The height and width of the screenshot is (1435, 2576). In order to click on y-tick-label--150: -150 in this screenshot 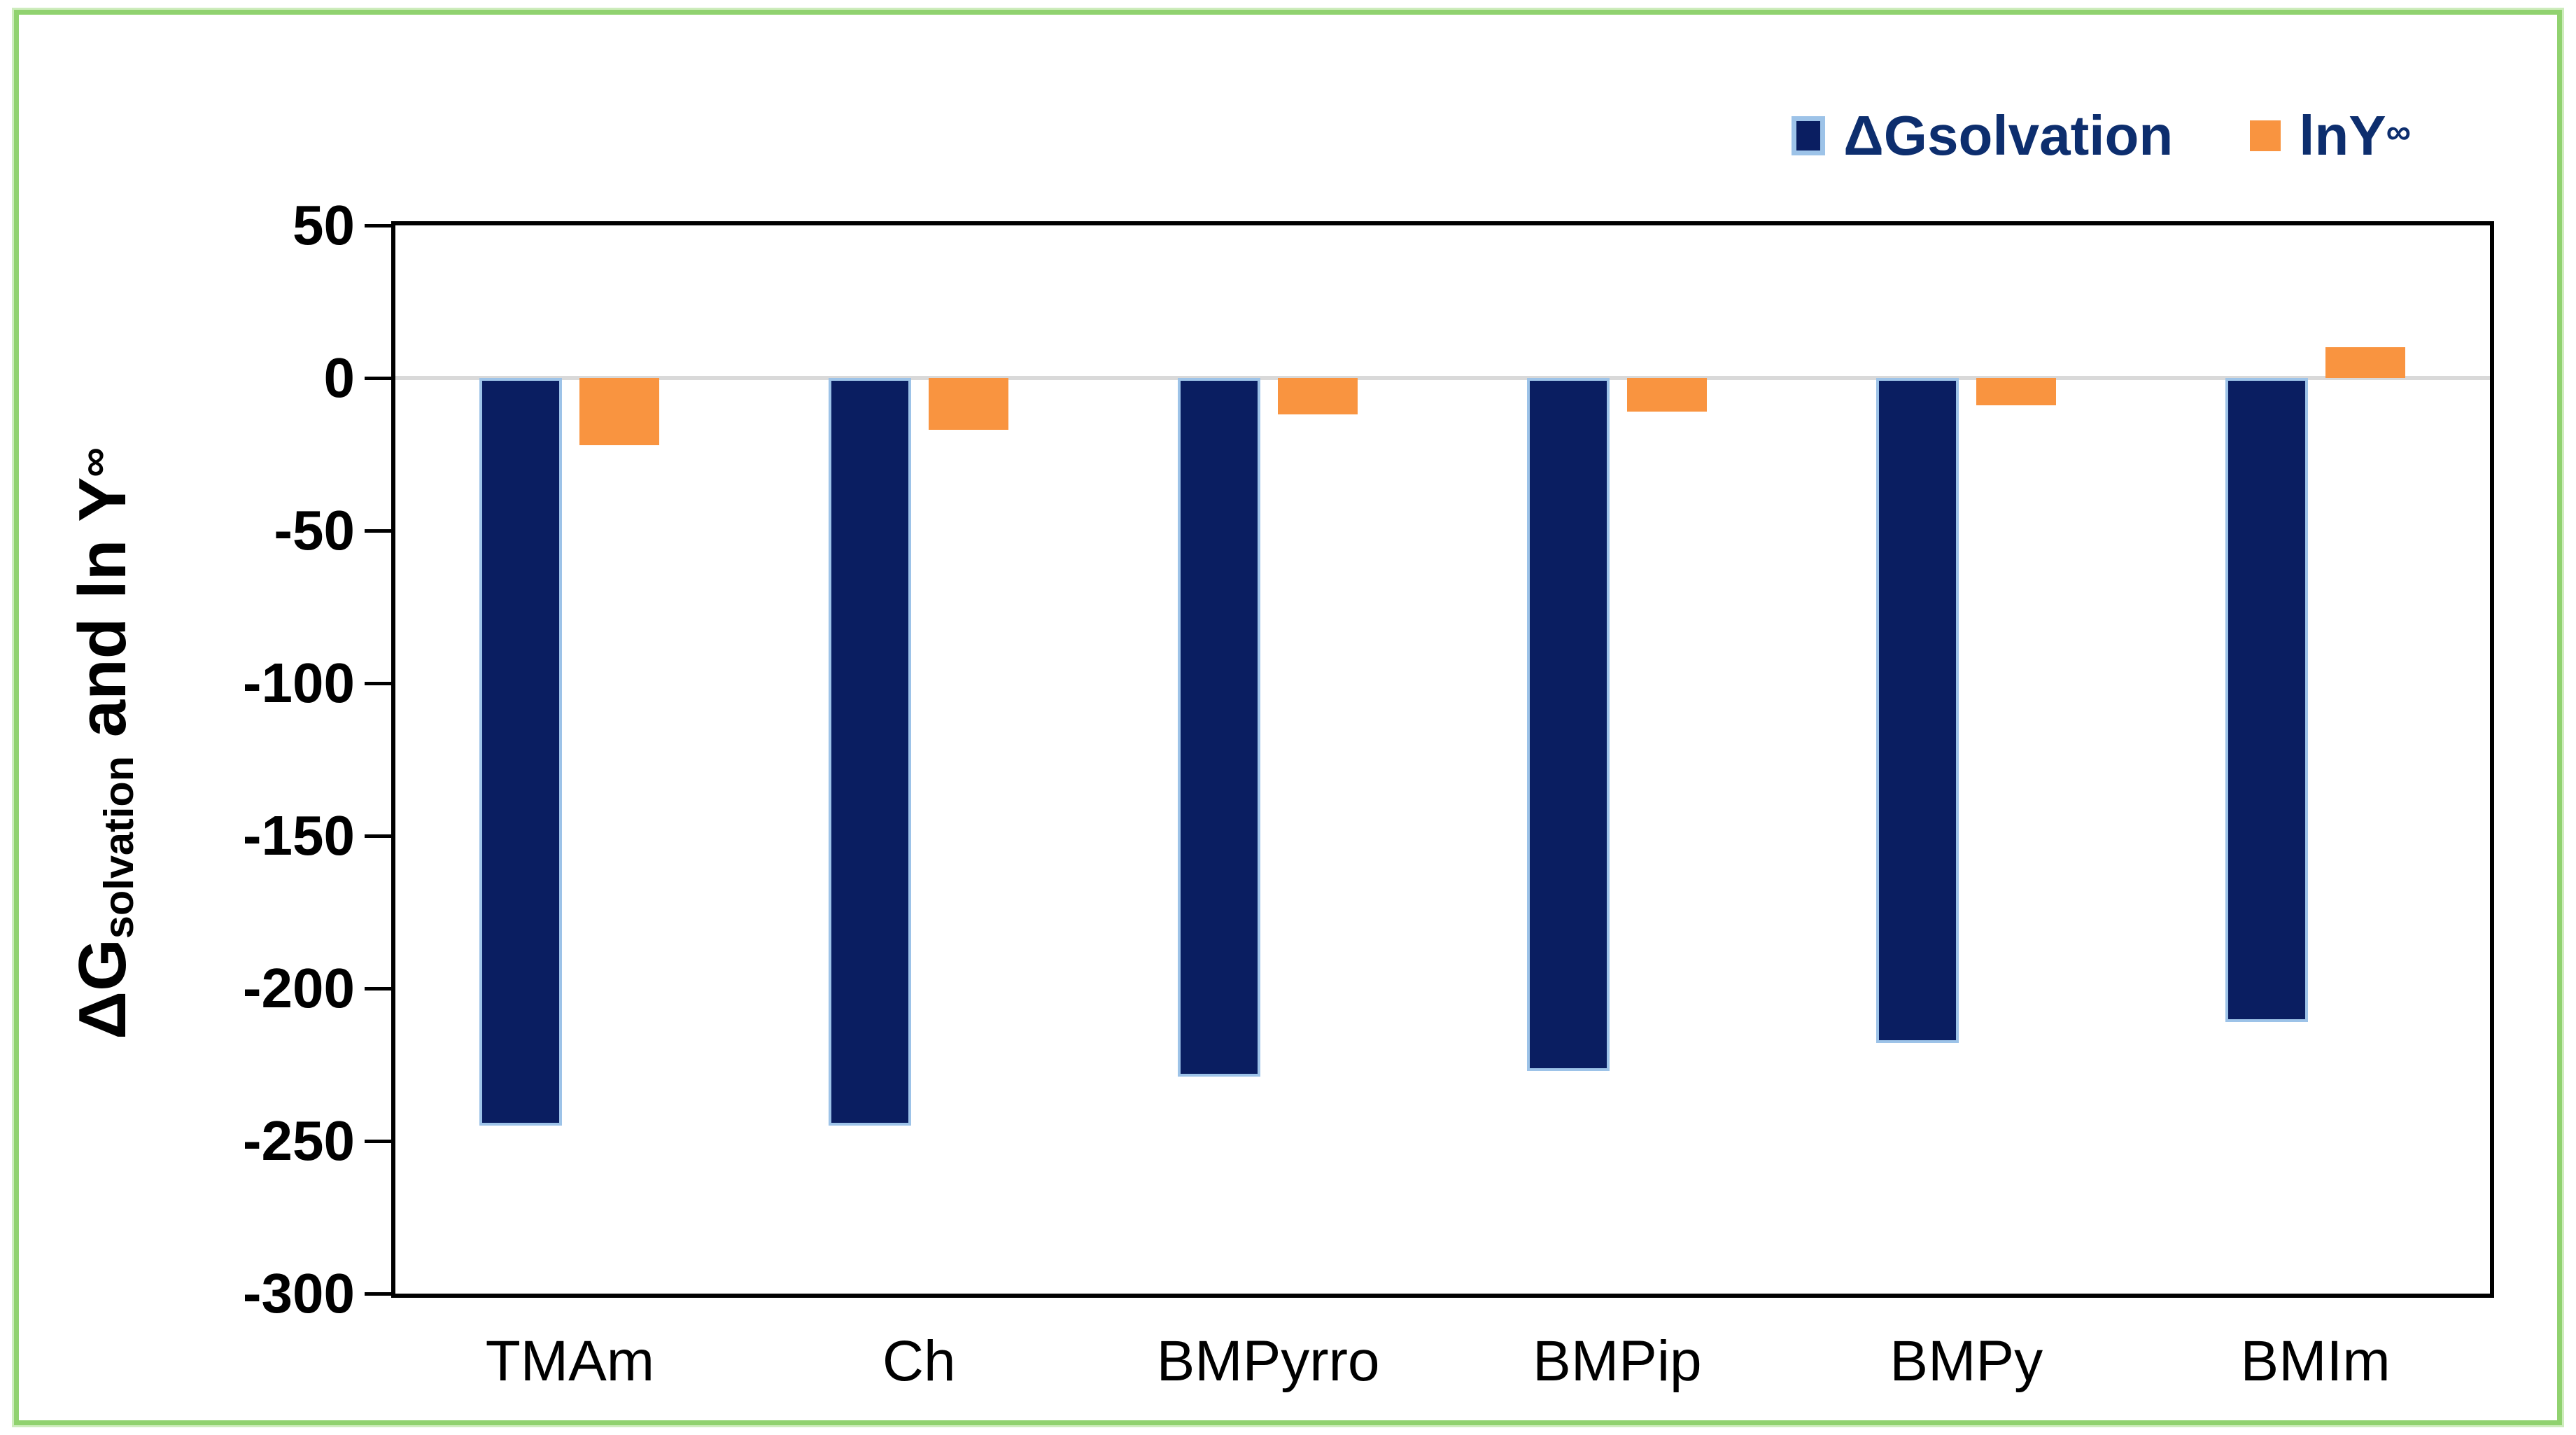, I will do `click(298, 835)`.